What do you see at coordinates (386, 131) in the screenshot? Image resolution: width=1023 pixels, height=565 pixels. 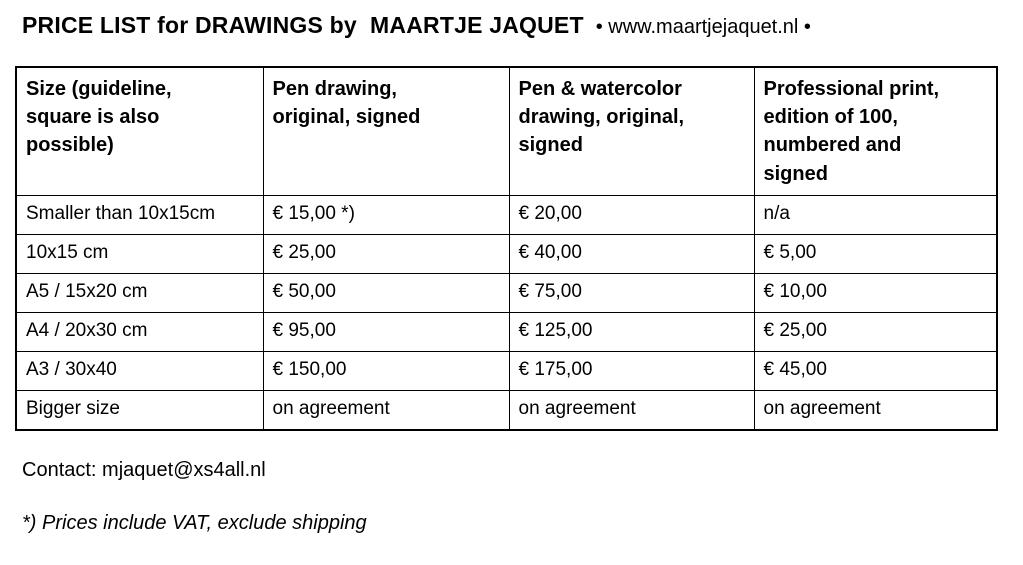 I see `column-header-pen-drawing: Pen drawing, original, signed` at bounding box center [386, 131].